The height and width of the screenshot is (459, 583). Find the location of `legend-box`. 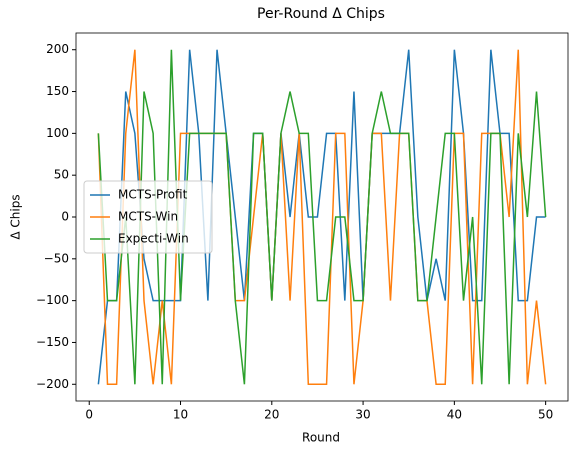

legend-box is located at coordinates (148, 217).